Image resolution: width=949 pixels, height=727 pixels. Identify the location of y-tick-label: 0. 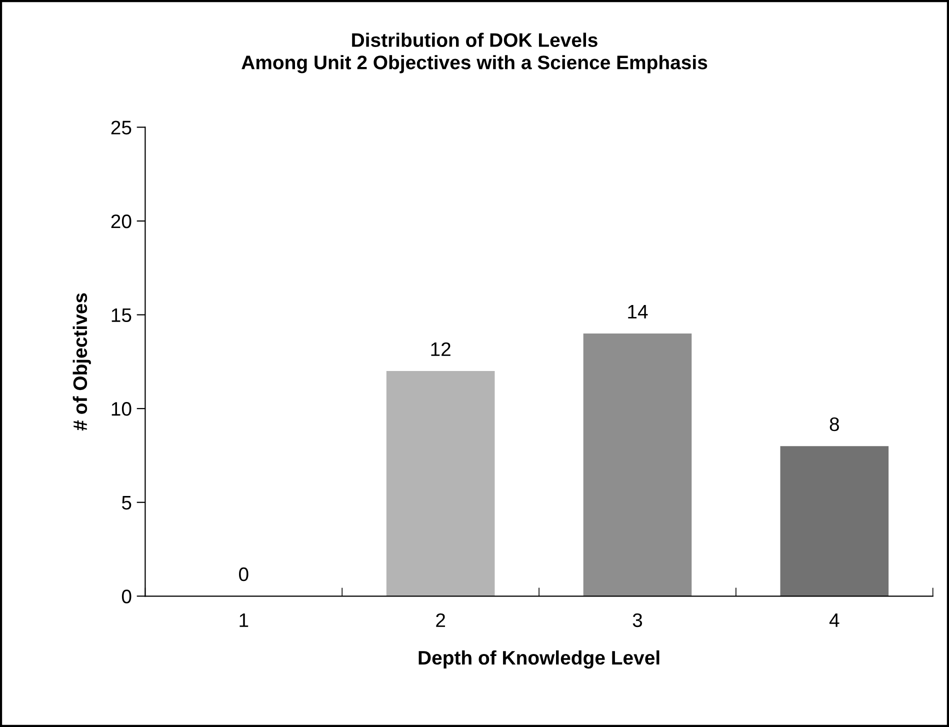
(127, 597).